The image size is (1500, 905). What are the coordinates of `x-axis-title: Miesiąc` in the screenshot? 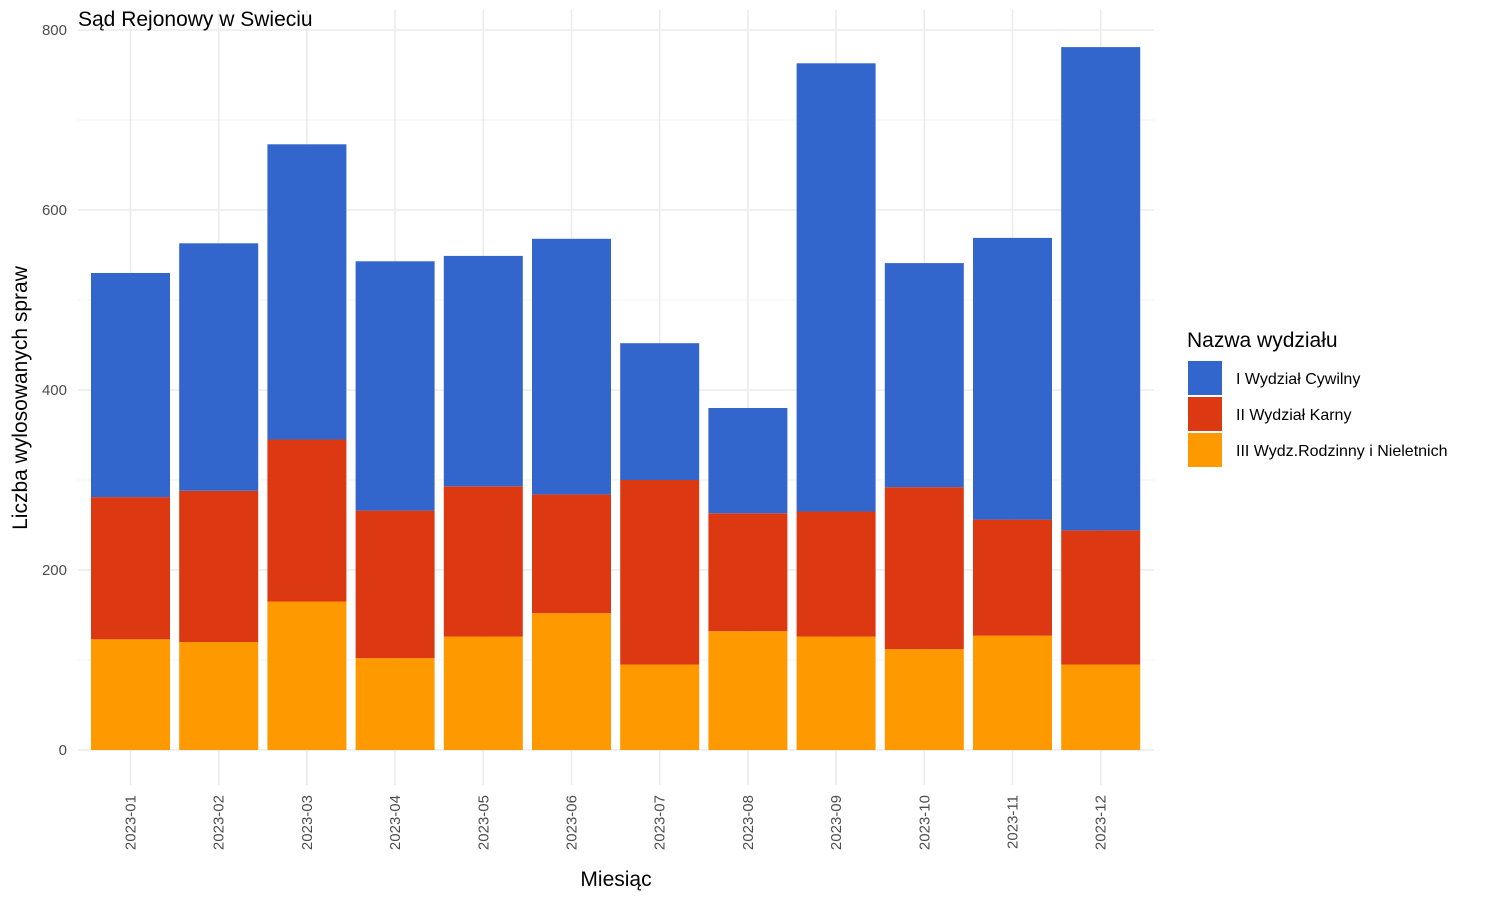 It's located at (615, 879).